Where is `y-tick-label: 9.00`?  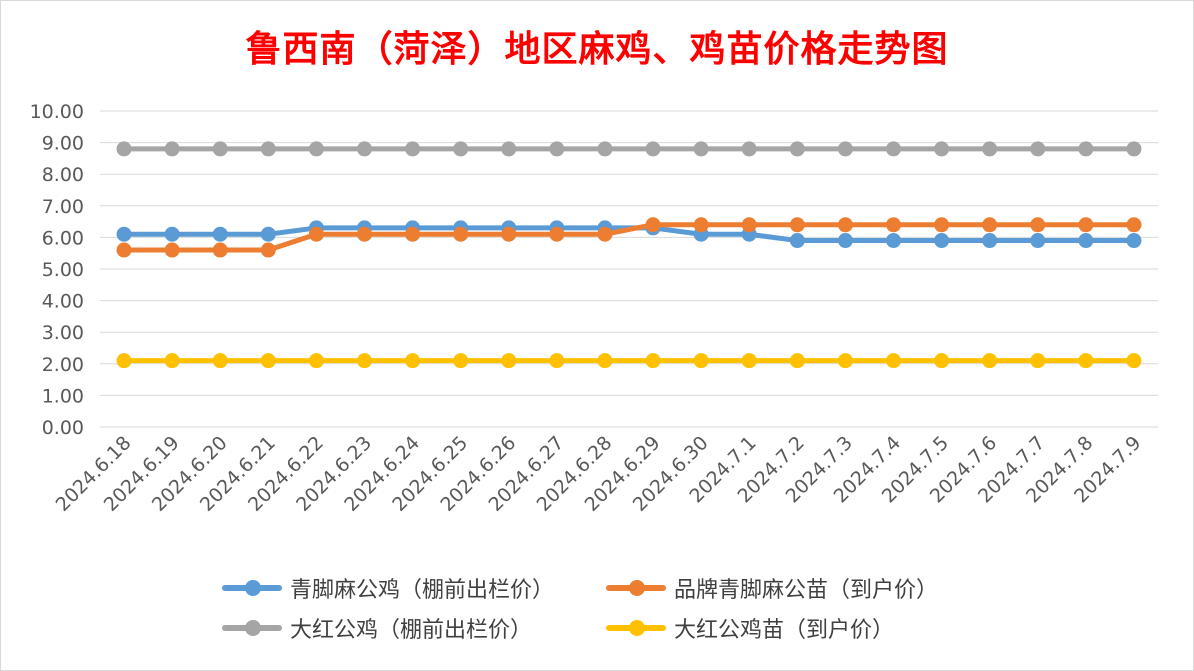 y-tick-label: 9.00 is located at coordinates (63, 144).